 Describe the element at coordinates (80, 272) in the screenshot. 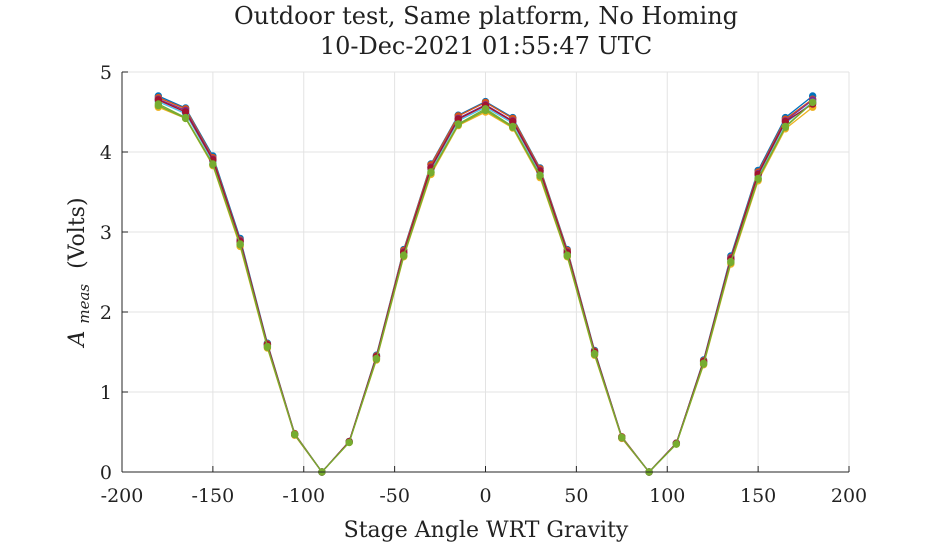

I see `y-axis-label: A meas (Volts)` at that location.